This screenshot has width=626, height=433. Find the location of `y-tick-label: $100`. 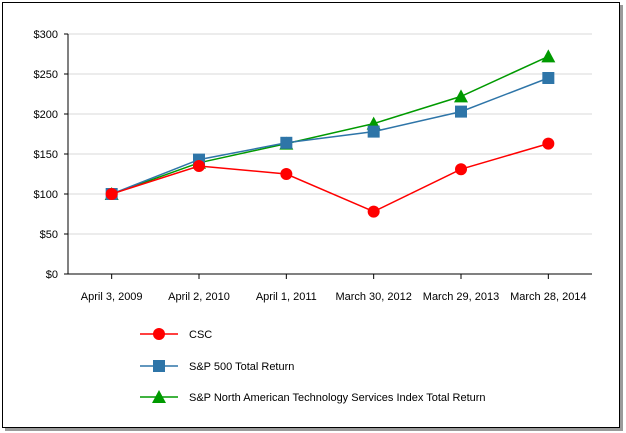

y-tick-label: $100 is located at coordinates (46, 195).